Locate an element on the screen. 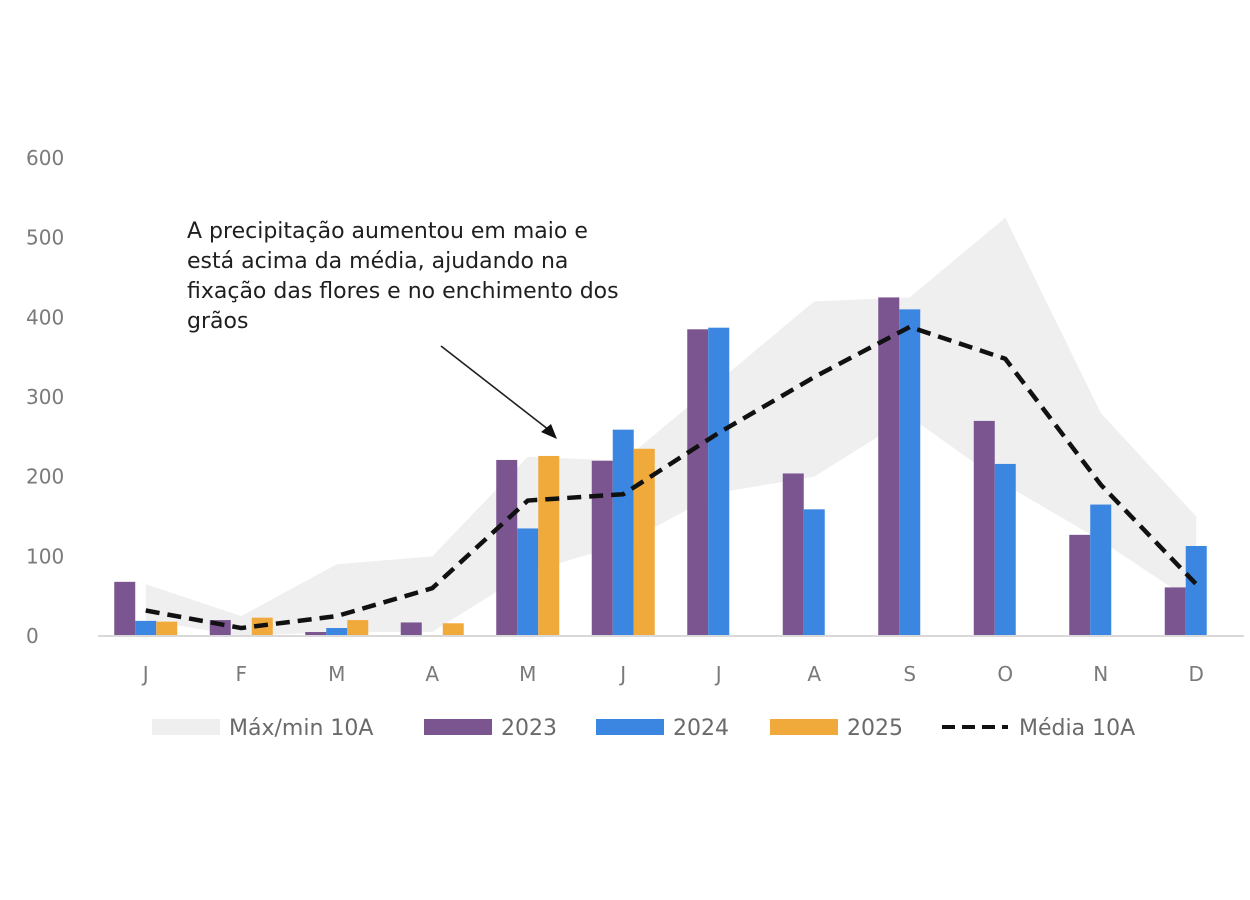 The height and width of the screenshot is (900, 1250). annotation-line-2: está acima da média, ajudando na is located at coordinates (377, 261).